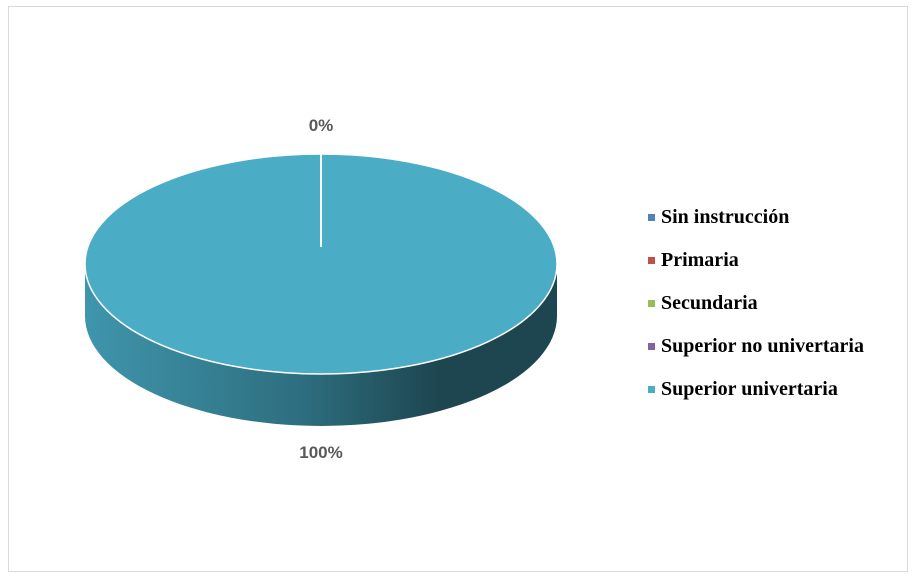 This screenshot has height=580, width=920. Describe the element at coordinates (783, 260) in the screenshot. I see `legend-item-primaria: Primaria` at that location.